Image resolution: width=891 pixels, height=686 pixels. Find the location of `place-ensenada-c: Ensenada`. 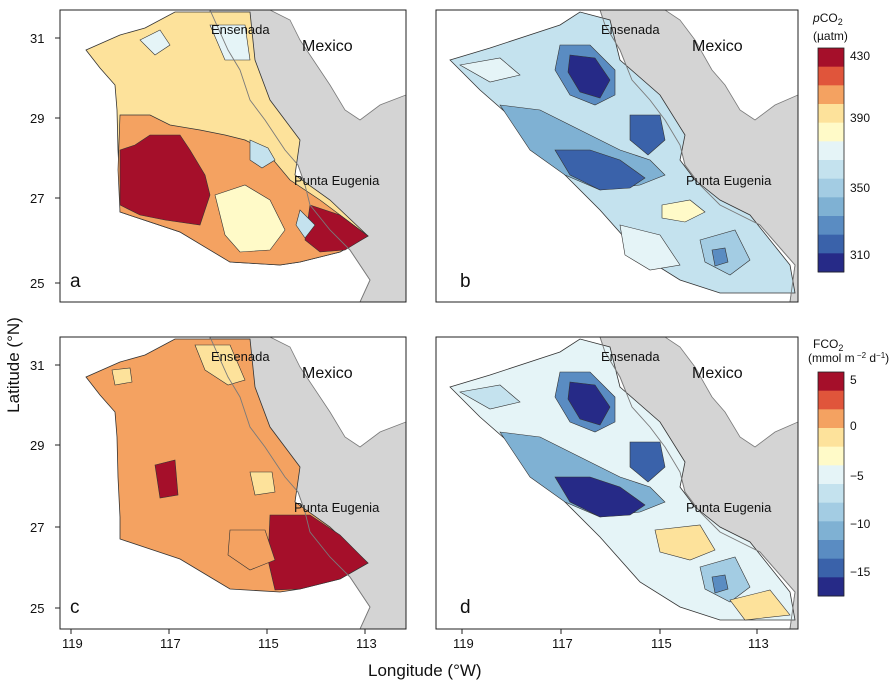

place-ensenada-c: Ensenada is located at coordinates (240, 356).